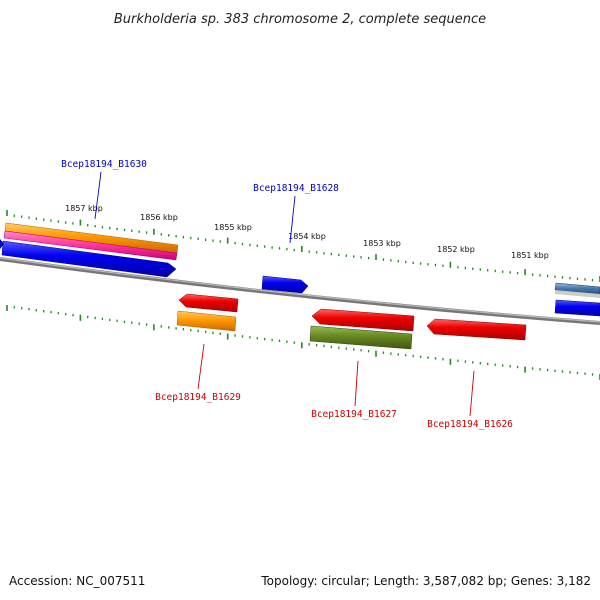 This screenshot has height=600, width=600. What do you see at coordinates (577, 294) in the screenshot?
I see `right-grey-band` at bounding box center [577, 294].